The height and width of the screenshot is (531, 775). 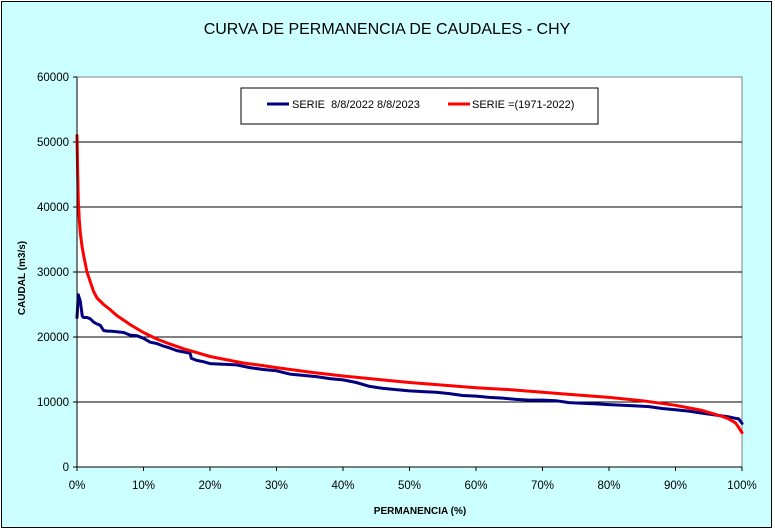 I want to click on y-tick-label: 0, so click(x=66, y=468).